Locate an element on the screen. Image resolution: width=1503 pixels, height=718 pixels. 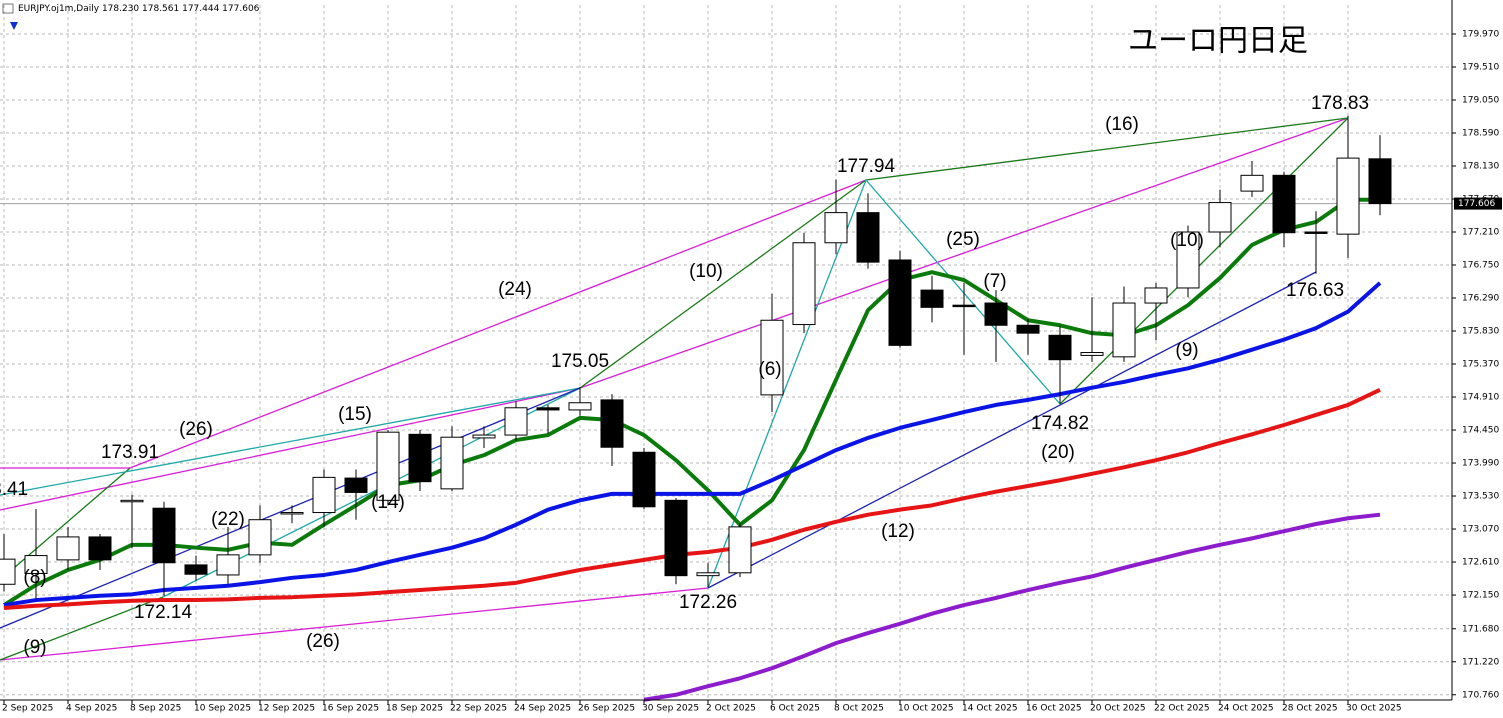
annotation: 175.05 is located at coordinates (580, 361).